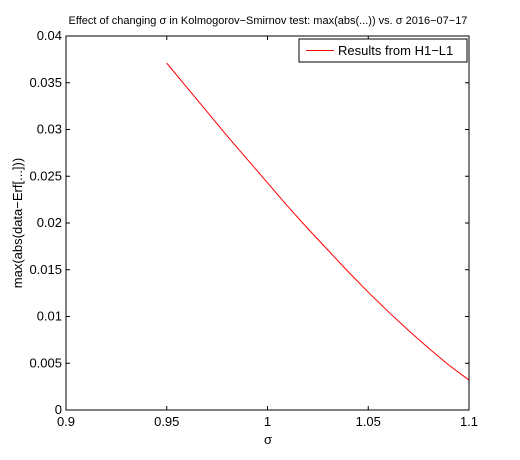 The image size is (520, 460). What do you see at coordinates (469, 421) in the screenshot?
I see `x-tick-label: 1.1` at bounding box center [469, 421].